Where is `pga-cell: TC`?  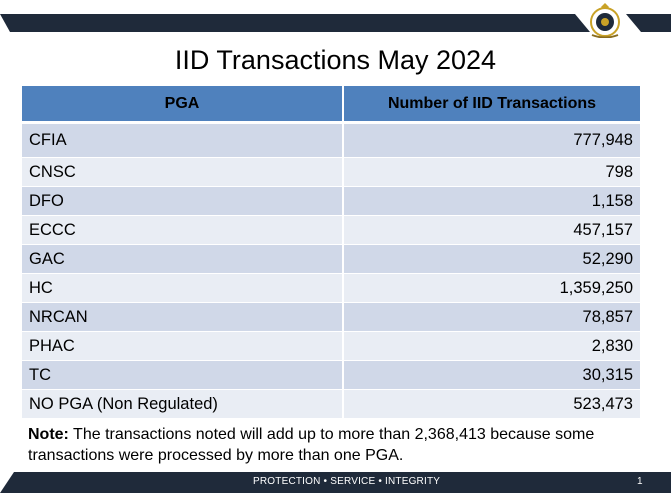 pga-cell: TC is located at coordinates (183, 375).